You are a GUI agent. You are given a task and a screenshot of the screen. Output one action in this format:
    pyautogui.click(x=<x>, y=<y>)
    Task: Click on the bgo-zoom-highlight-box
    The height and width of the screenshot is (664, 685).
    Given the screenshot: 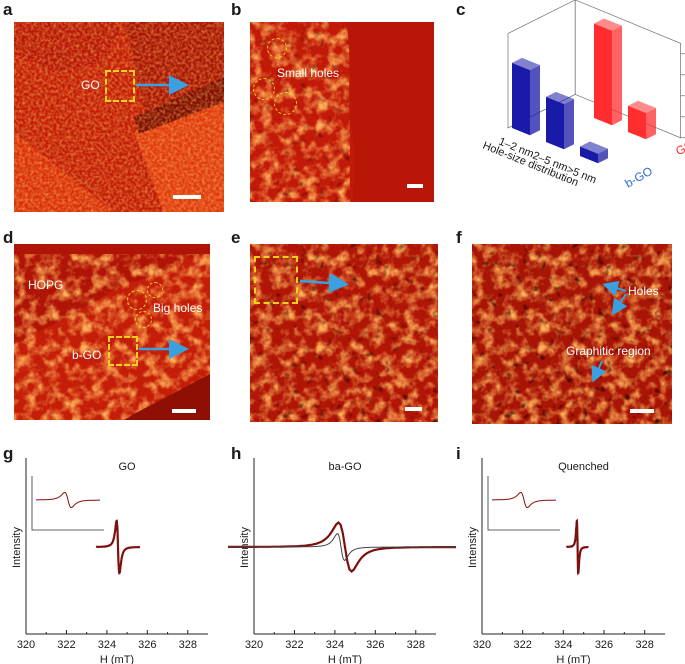 What is the action you would take?
    pyautogui.click(x=276, y=280)
    